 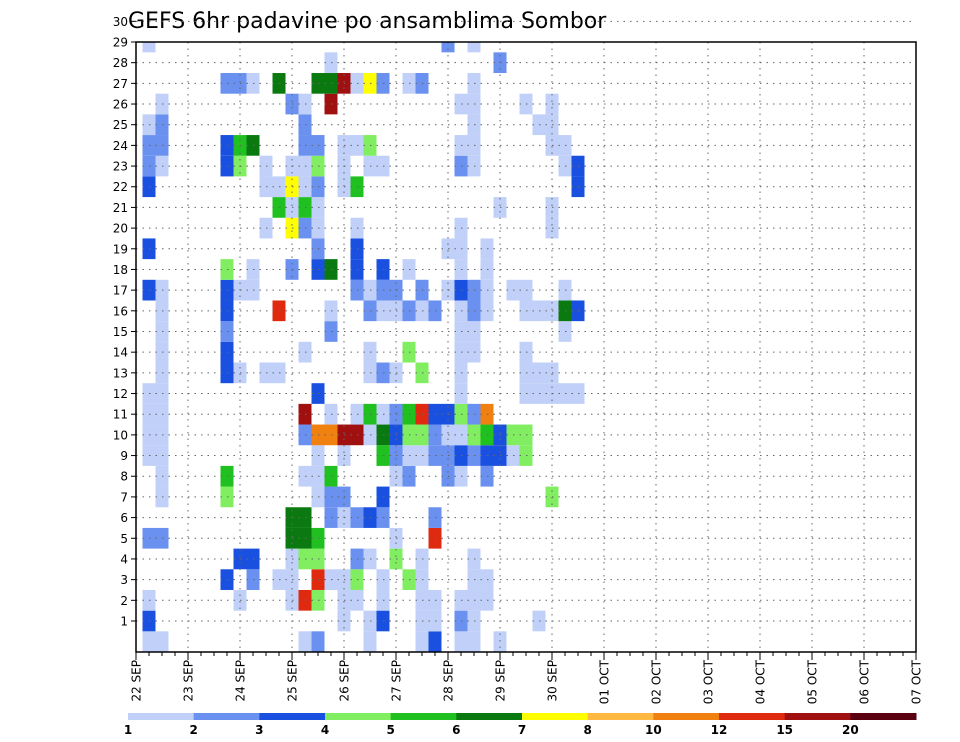 I want to click on colorbar-label: 15, so click(x=784, y=730).